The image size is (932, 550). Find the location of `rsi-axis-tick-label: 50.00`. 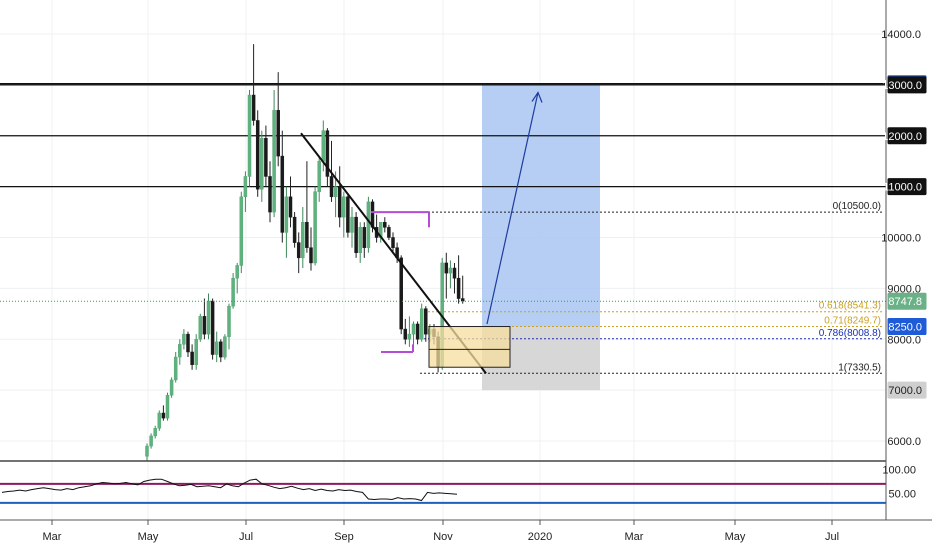

rsi-axis-tick-label: 50.00 is located at coordinates (902, 494).